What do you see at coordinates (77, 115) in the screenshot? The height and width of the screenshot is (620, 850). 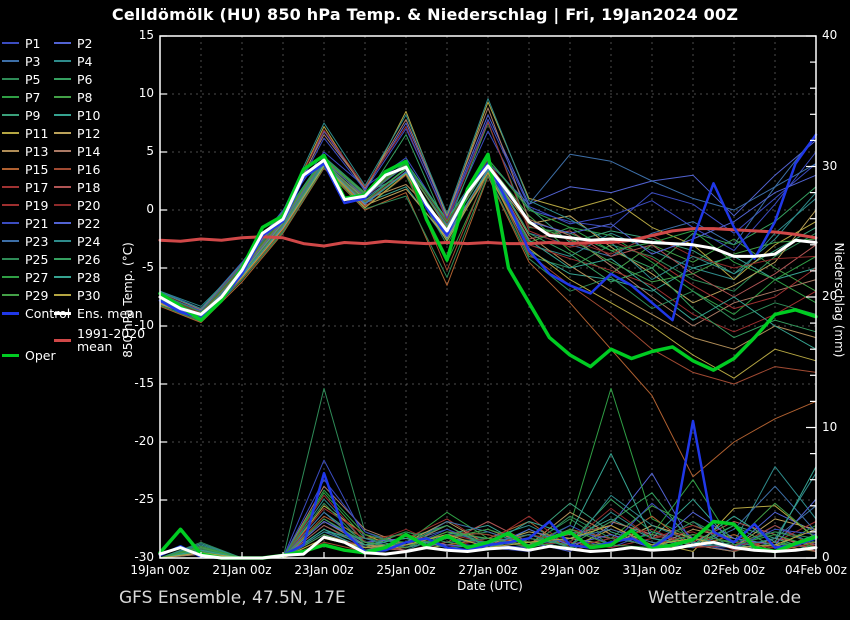 I see `legend-item-p10: P10` at bounding box center [77, 115].